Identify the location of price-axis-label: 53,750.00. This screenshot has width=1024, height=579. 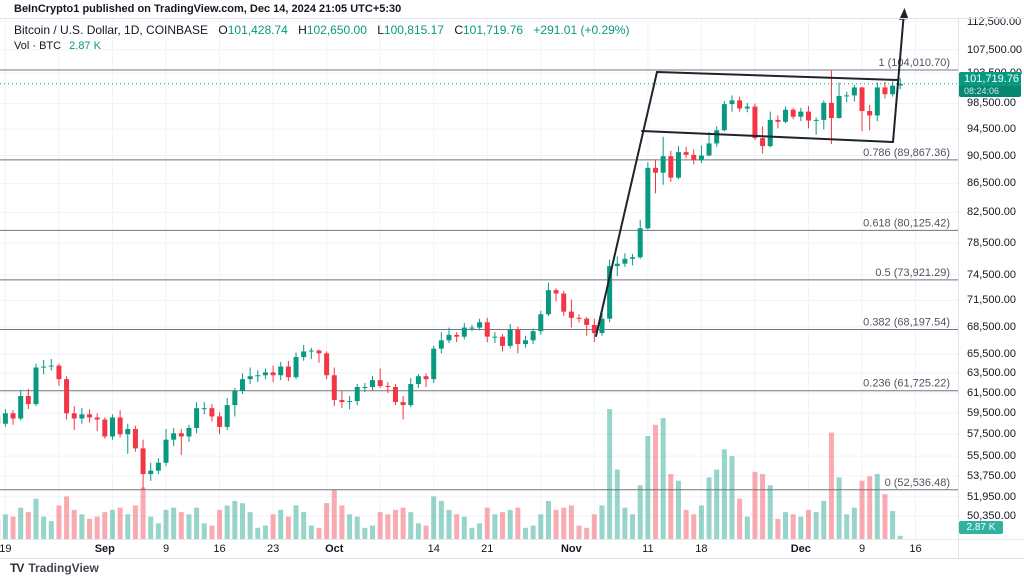
(991, 475).